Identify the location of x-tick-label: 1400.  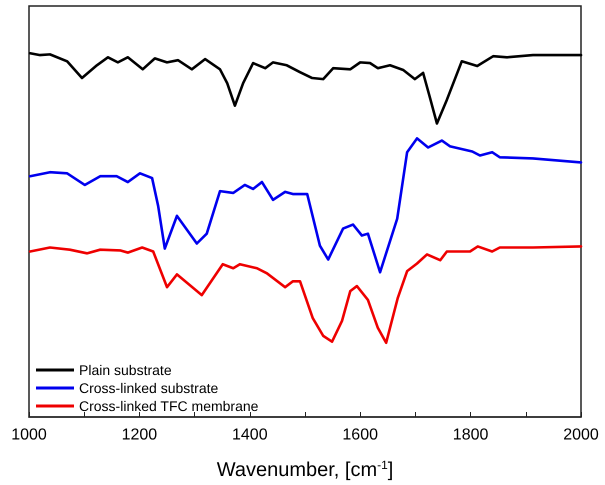
(250, 435).